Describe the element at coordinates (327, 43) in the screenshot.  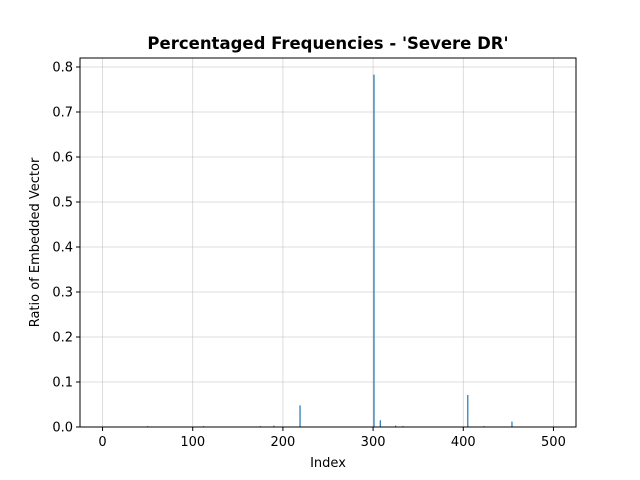
I see `chart-title: Percentaged Frequencies - 'Severe DR'` at that location.